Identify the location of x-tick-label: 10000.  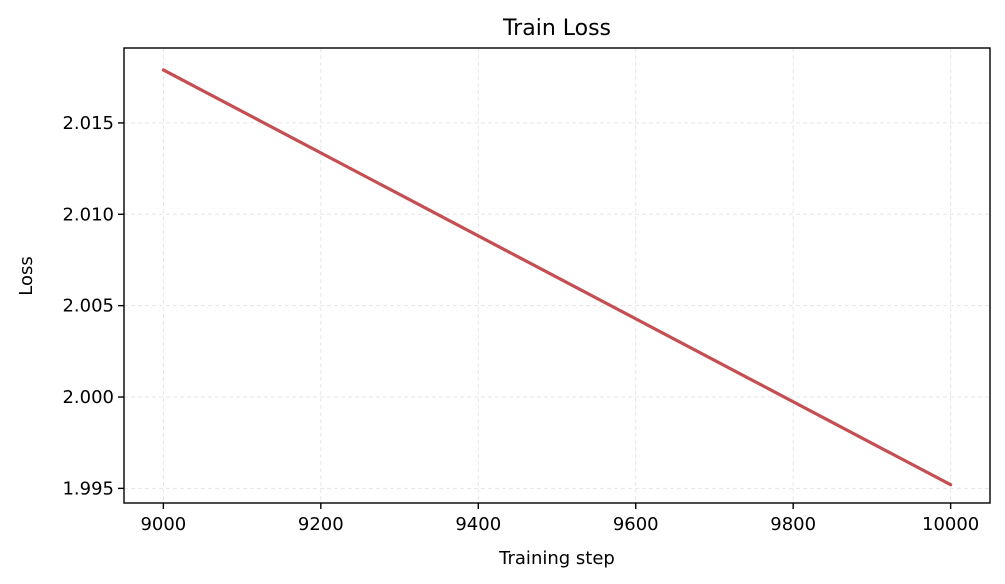
(950, 524).